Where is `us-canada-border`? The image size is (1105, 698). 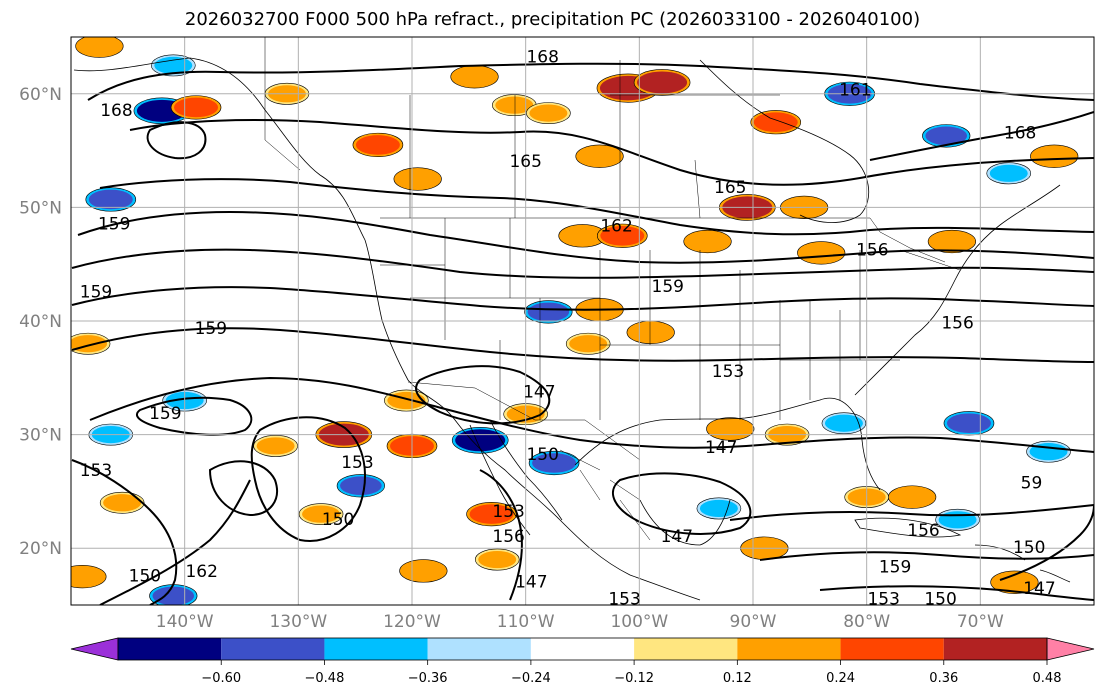 us-canada-border is located at coordinates (663, 240).